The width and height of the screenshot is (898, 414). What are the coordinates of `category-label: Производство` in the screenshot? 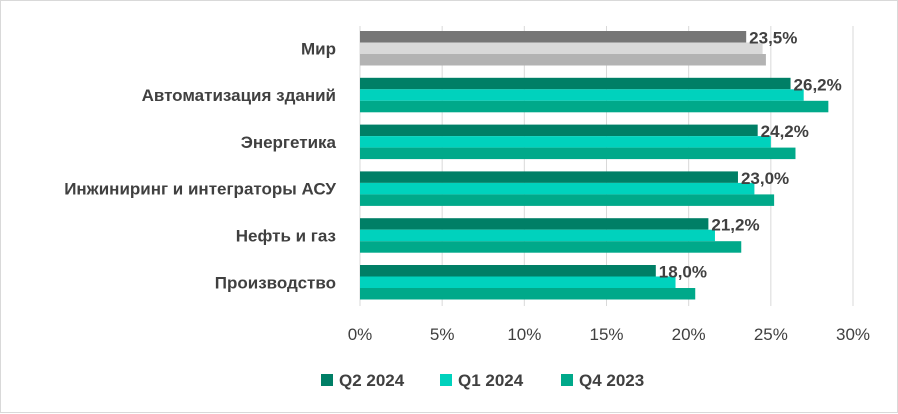 It's located at (275, 282).